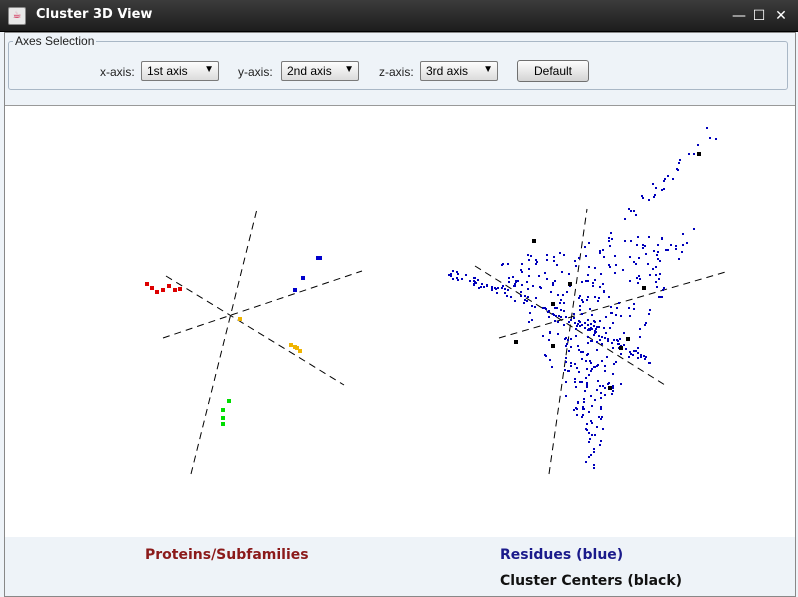 The height and width of the screenshot is (597, 798). Describe the element at coordinates (553, 71) in the screenshot. I see `default-button: Default` at that location.